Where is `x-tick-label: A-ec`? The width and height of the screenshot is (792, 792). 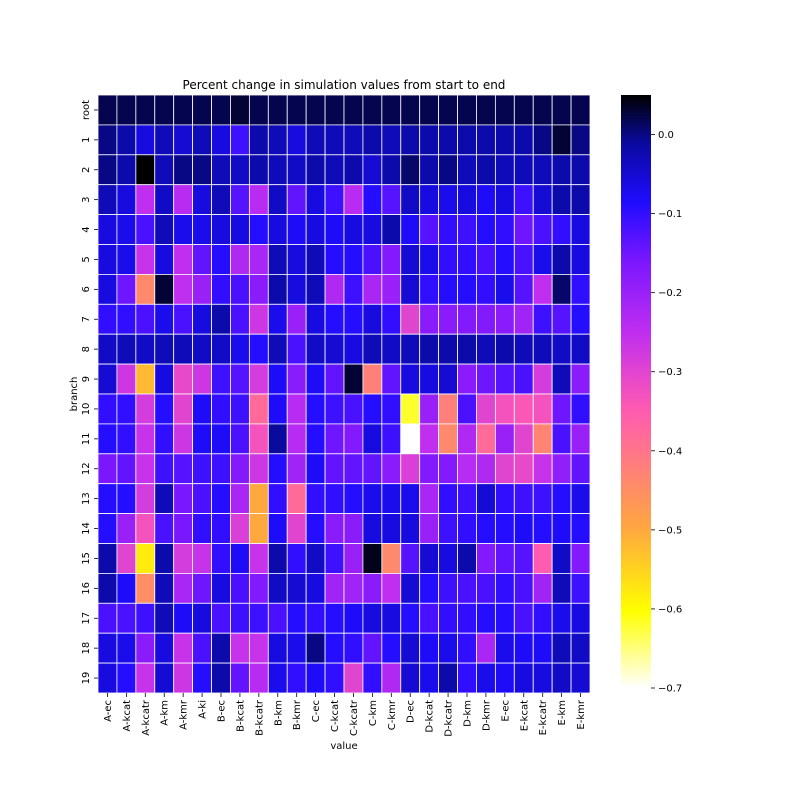 x-tick-label: A-ec is located at coordinates (108, 711).